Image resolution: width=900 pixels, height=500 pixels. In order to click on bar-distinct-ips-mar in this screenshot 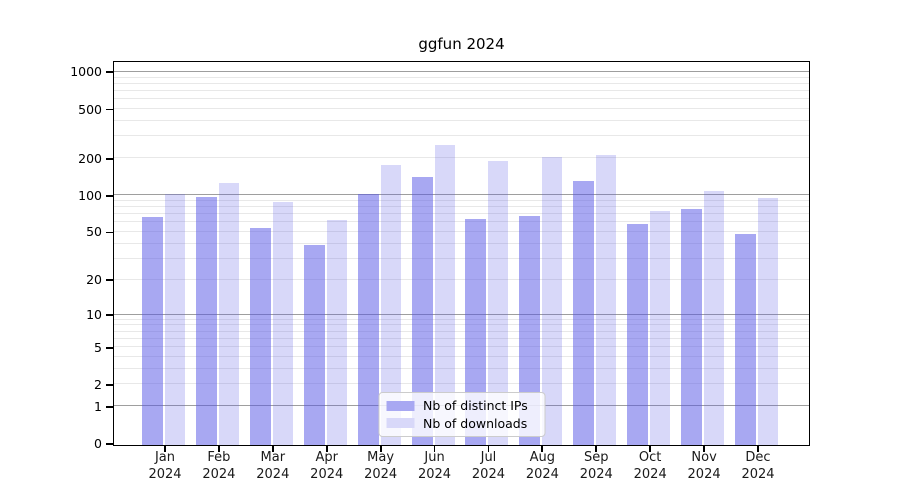, I will do `click(260, 336)`.